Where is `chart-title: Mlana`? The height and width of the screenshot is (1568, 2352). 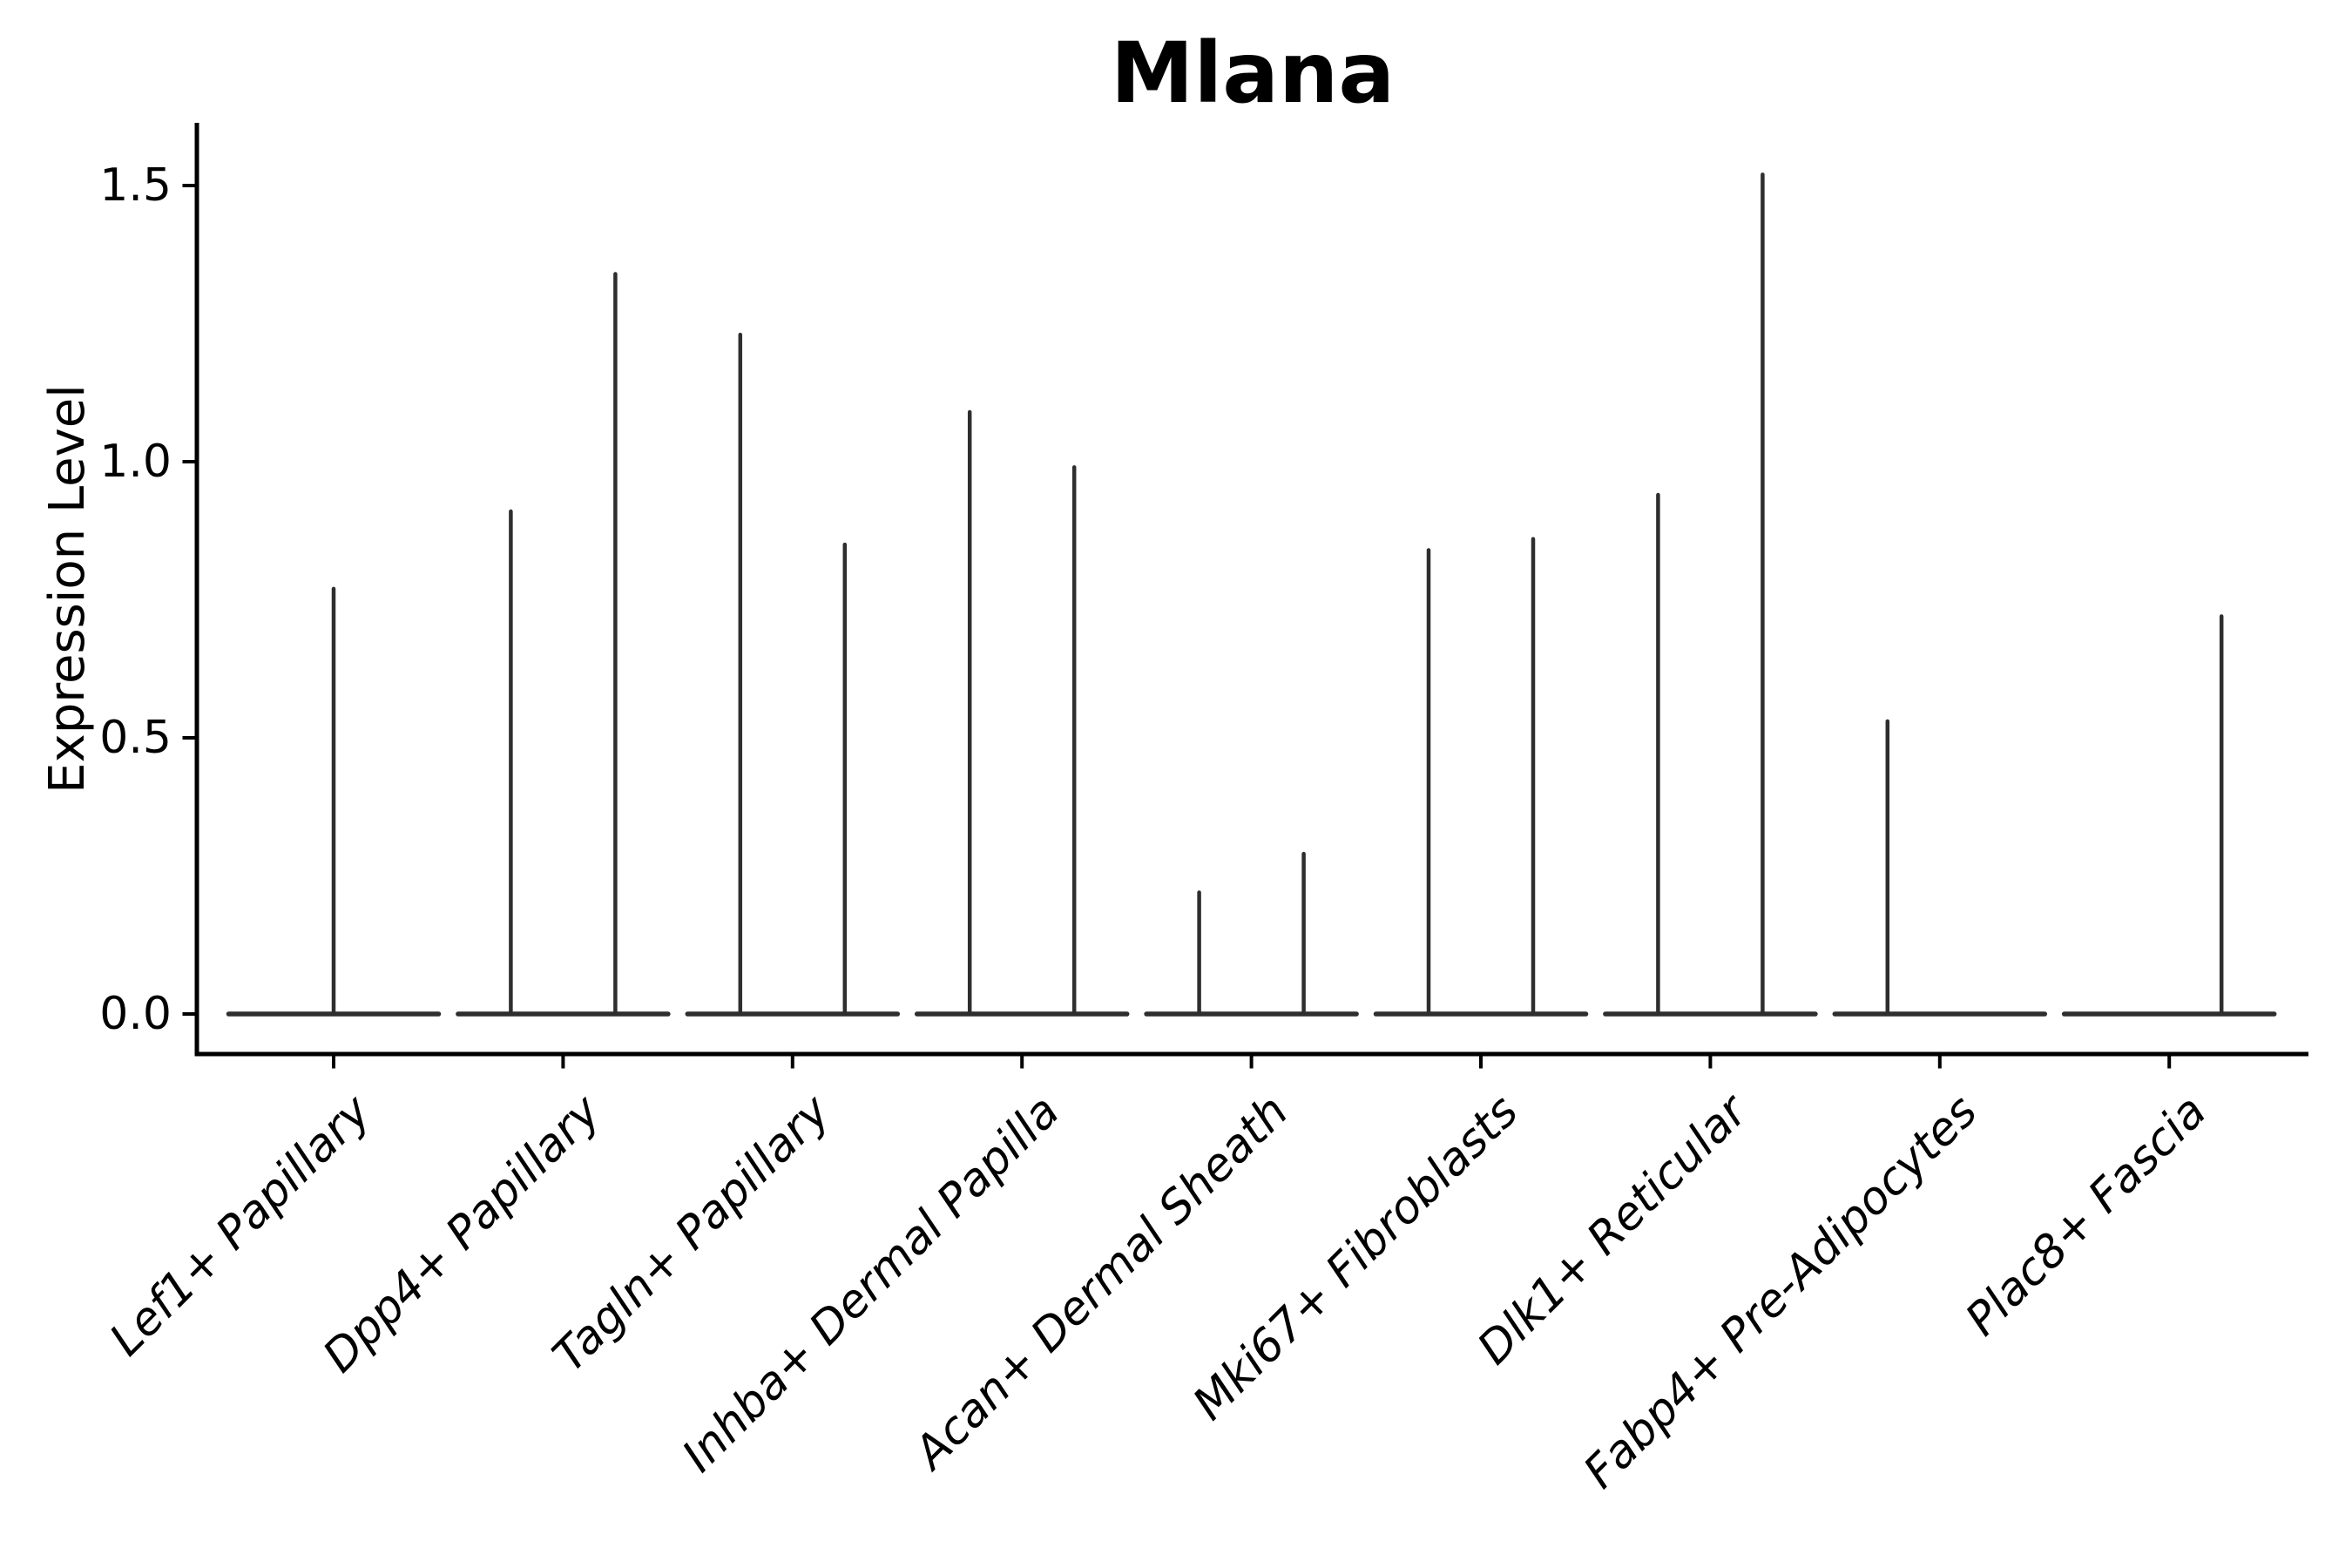
chart-title: Mlana is located at coordinates (1253, 73).